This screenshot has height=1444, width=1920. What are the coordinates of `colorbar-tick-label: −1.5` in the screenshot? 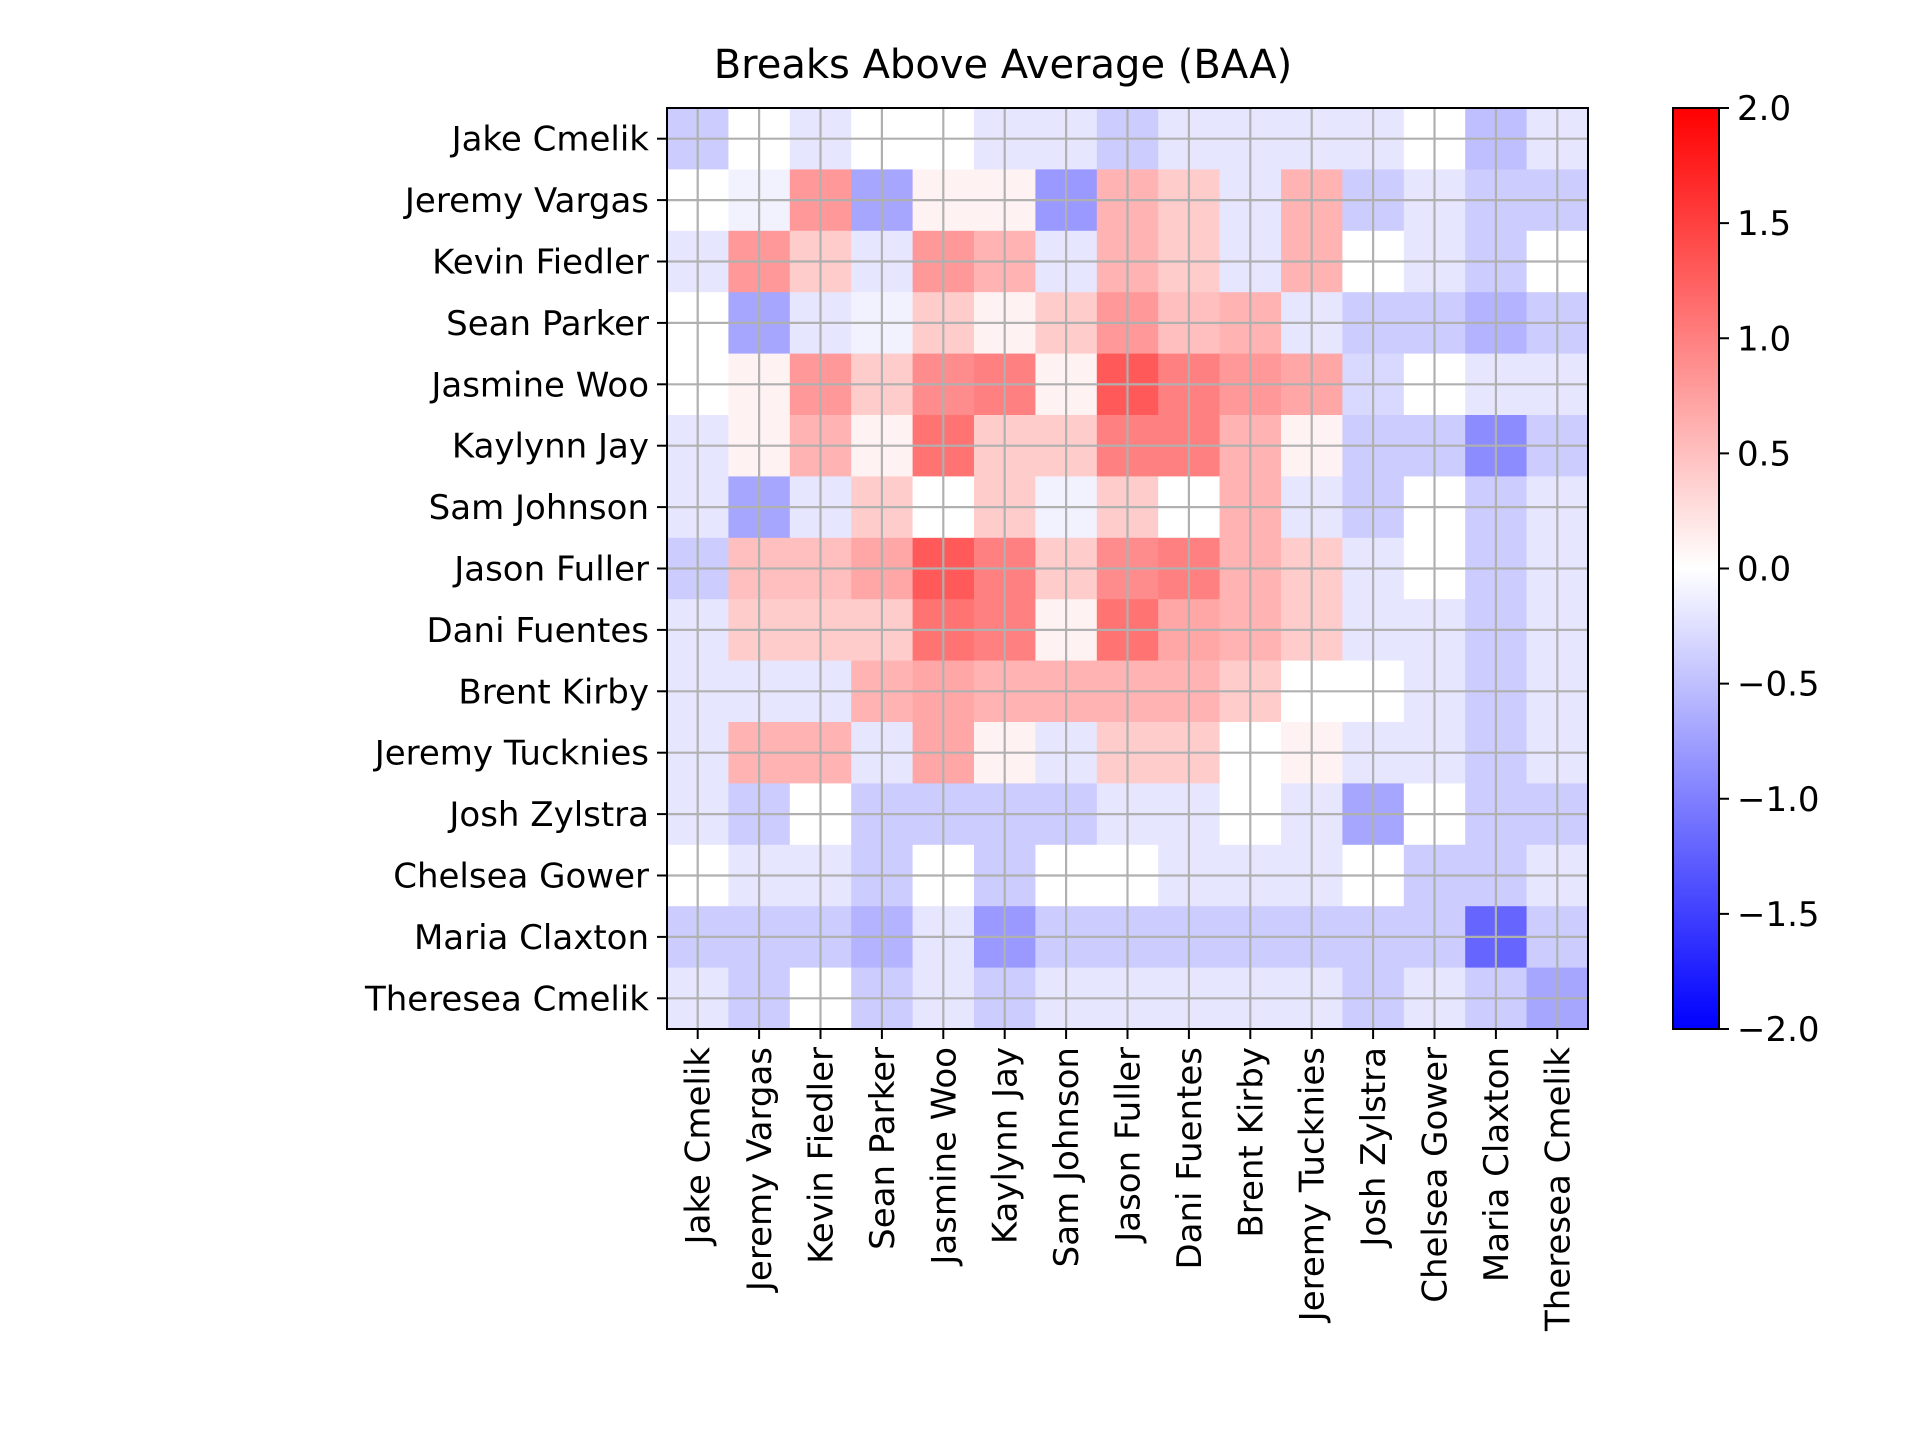 It's located at (1778, 915).